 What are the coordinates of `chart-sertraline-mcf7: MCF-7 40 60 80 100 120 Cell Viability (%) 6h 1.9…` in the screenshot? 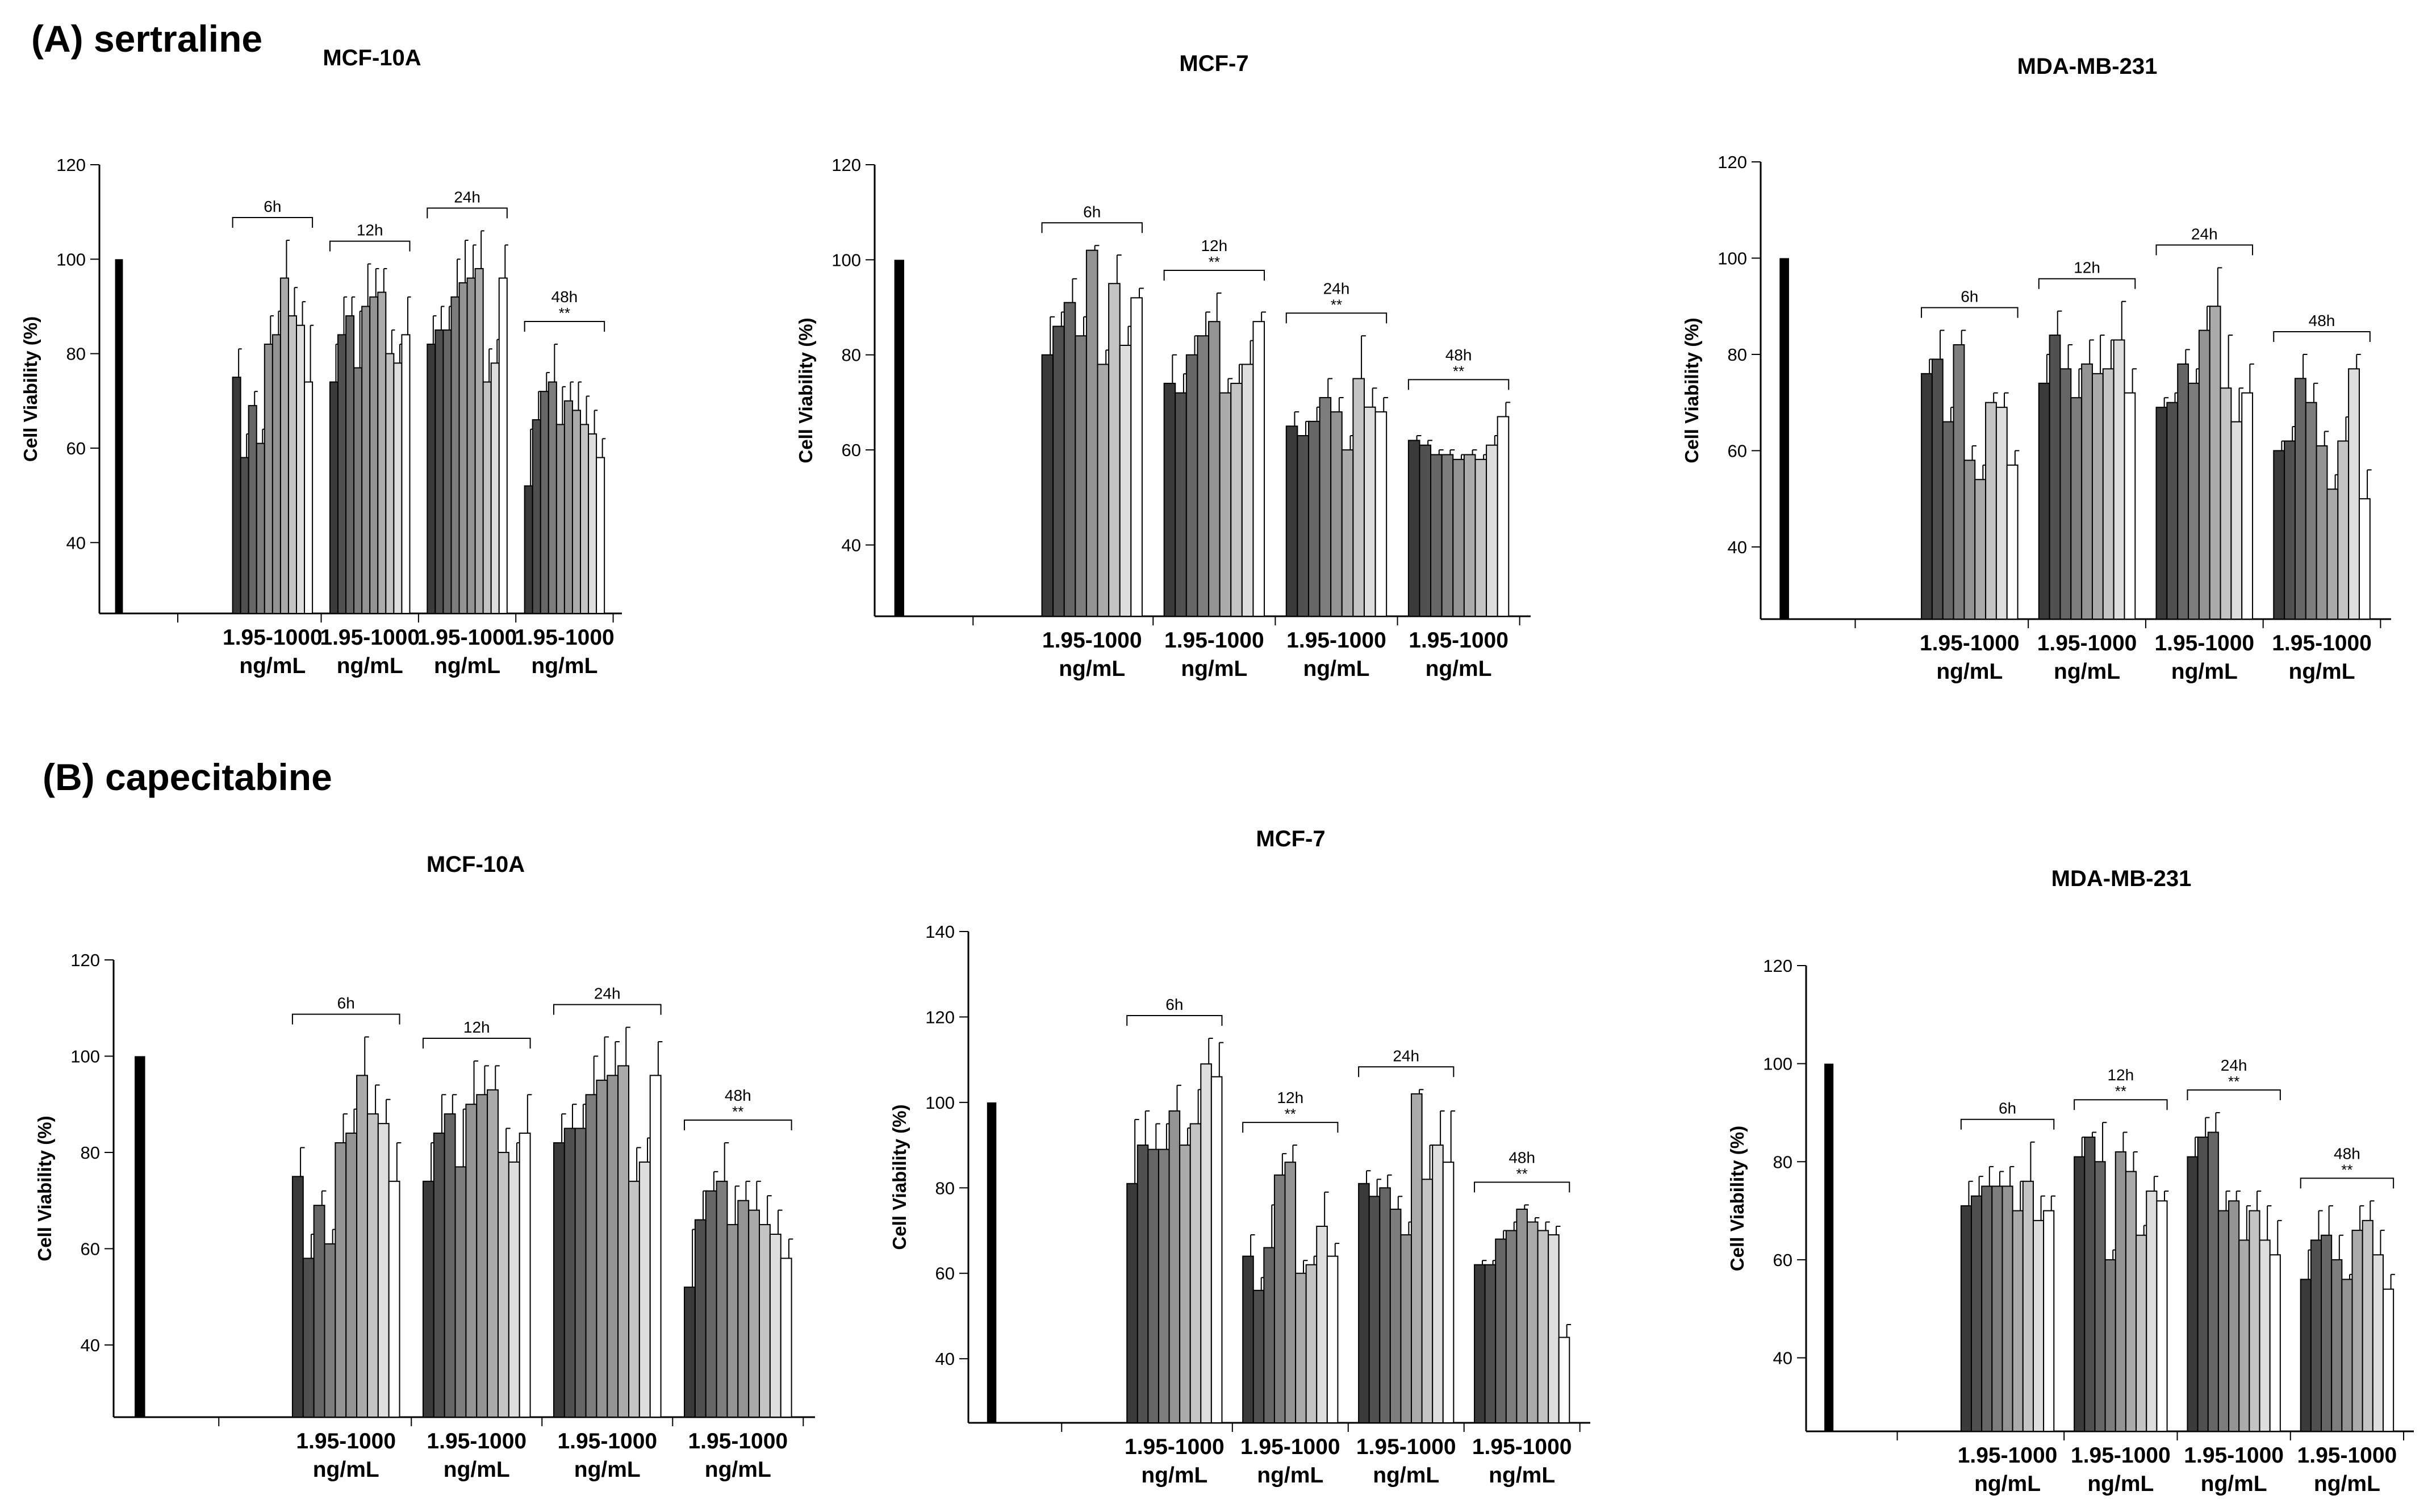 It's located at (1163, 366).